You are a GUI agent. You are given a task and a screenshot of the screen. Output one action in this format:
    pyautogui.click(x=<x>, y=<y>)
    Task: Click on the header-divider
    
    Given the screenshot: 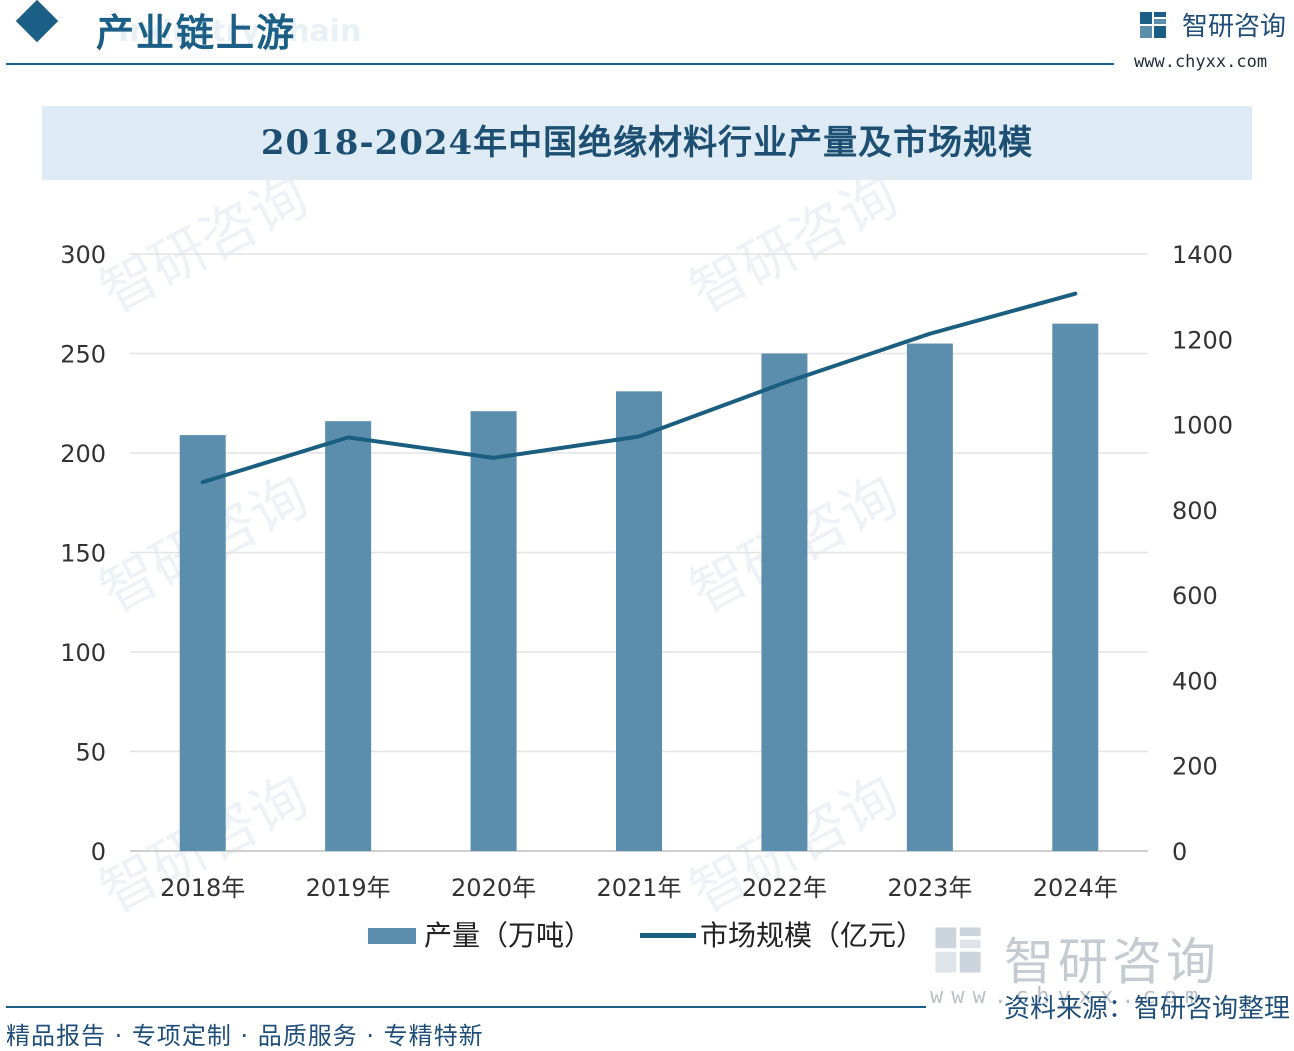 What is the action you would take?
    pyautogui.click(x=560, y=64)
    